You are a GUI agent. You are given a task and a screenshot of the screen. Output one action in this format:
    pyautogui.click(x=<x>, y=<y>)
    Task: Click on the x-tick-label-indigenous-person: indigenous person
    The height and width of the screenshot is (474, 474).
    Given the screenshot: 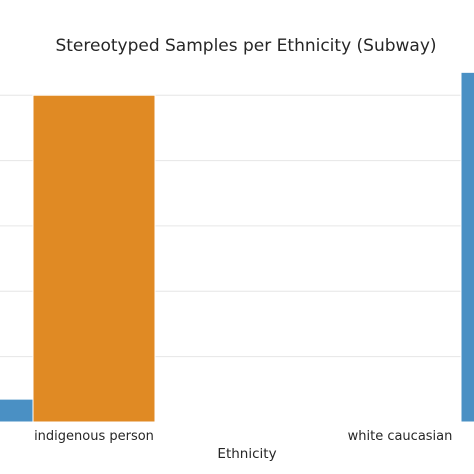 What is the action you would take?
    pyautogui.click(x=94, y=436)
    